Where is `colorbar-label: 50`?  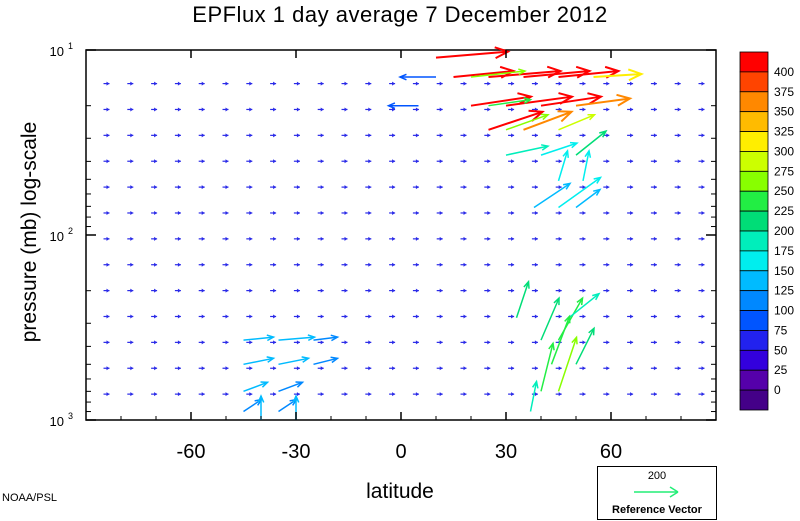 colorbar-label: 50 is located at coordinates (781, 350).